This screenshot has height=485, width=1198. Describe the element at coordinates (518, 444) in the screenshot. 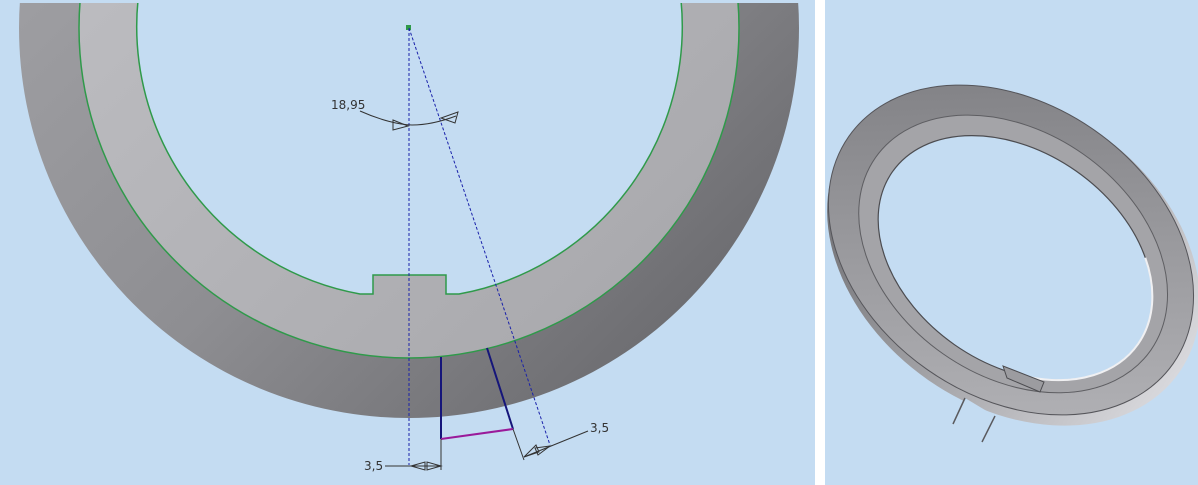

I see `dim-extension-aligned` at that location.